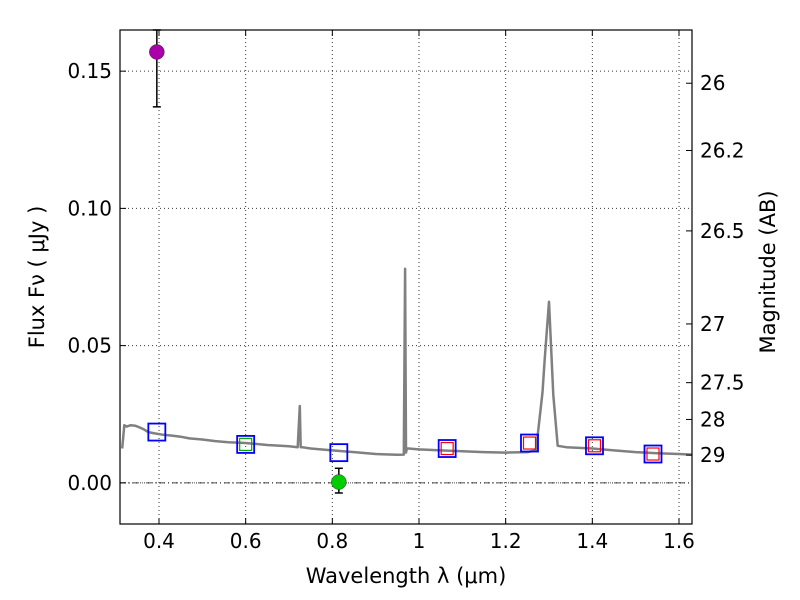 The height and width of the screenshot is (600, 800). What do you see at coordinates (37, 277) in the screenshot?
I see `y-axis-label: Flux Fν ( μJy )` at bounding box center [37, 277].